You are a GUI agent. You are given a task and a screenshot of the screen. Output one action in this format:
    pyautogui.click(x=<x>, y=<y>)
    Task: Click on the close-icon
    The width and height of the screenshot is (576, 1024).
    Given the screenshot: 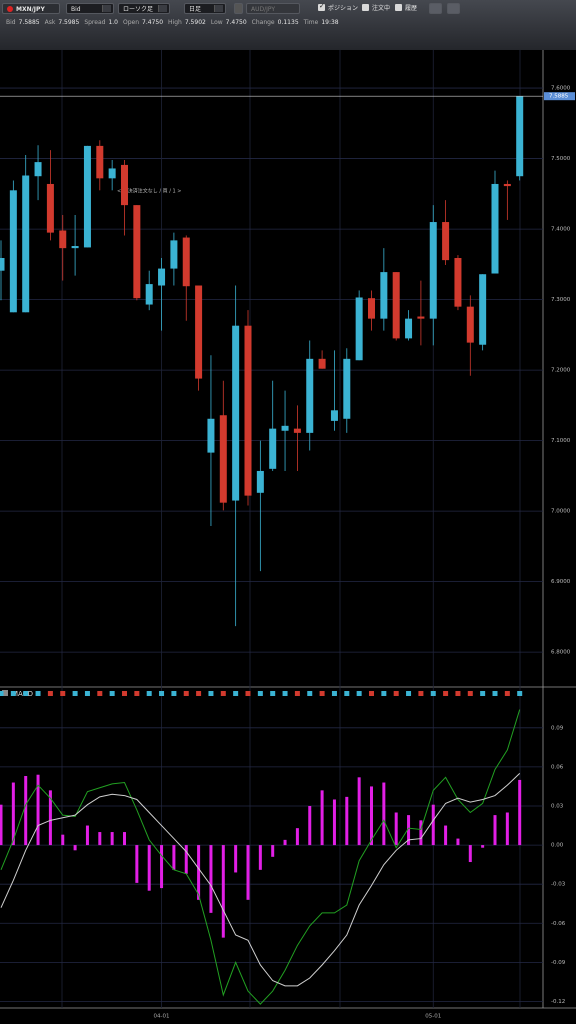 What is the action you would take?
    pyautogui.click(x=5, y=693)
    